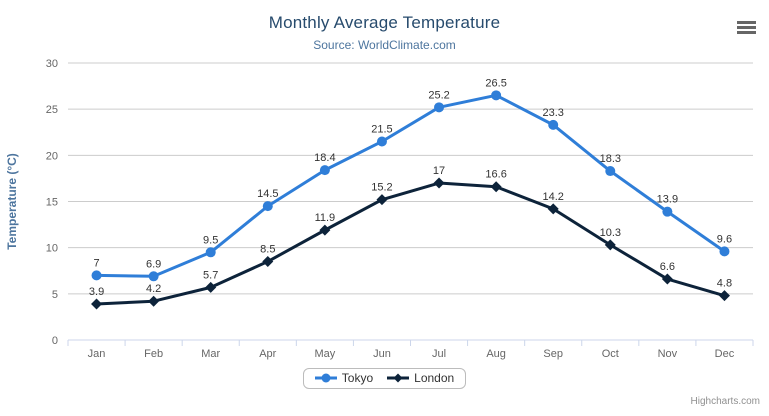 This screenshot has width=769, height=416. What do you see at coordinates (381, 141) in the screenshot?
I see `tokyo-marker-jun` at bounding box center [381, 141].